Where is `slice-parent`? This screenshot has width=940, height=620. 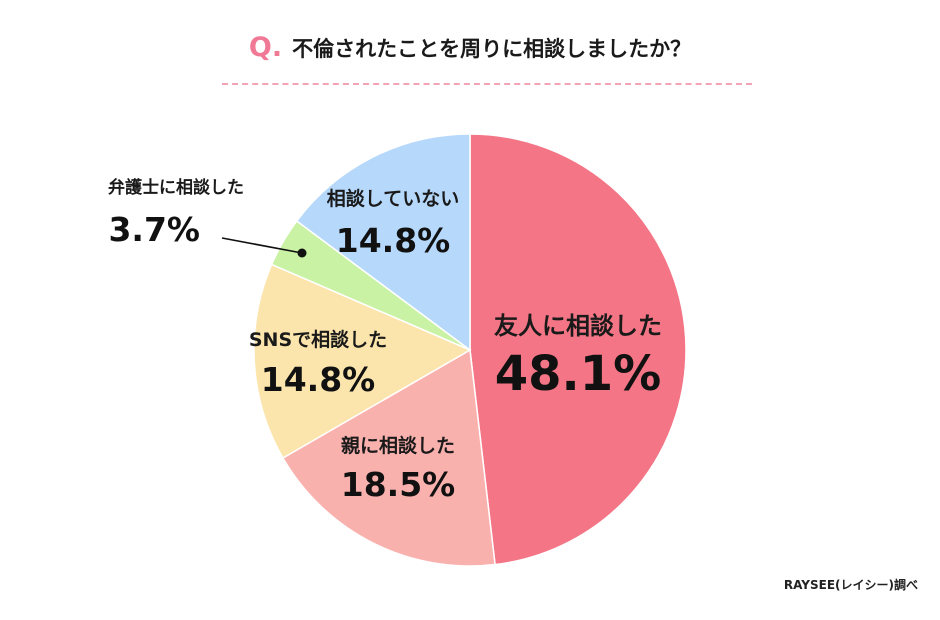 slice-parent is located at coordinates (388, 457).